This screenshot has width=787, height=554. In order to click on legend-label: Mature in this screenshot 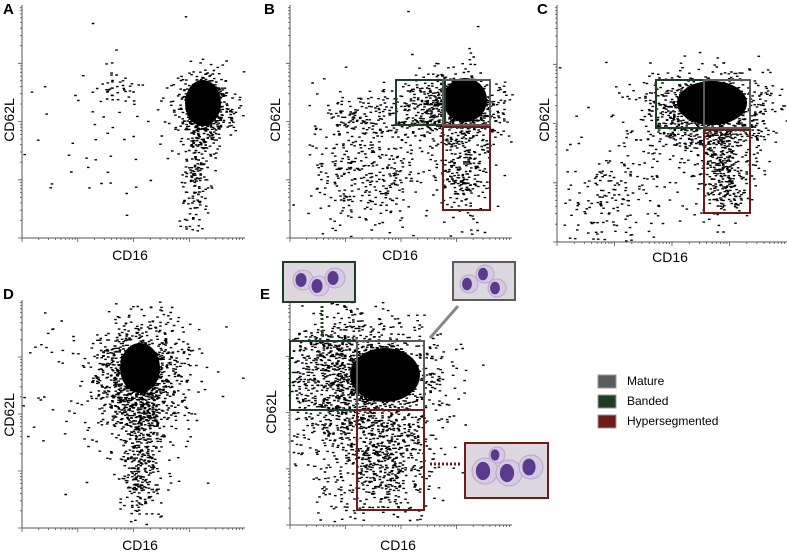, I will do `click(646, 381)`.